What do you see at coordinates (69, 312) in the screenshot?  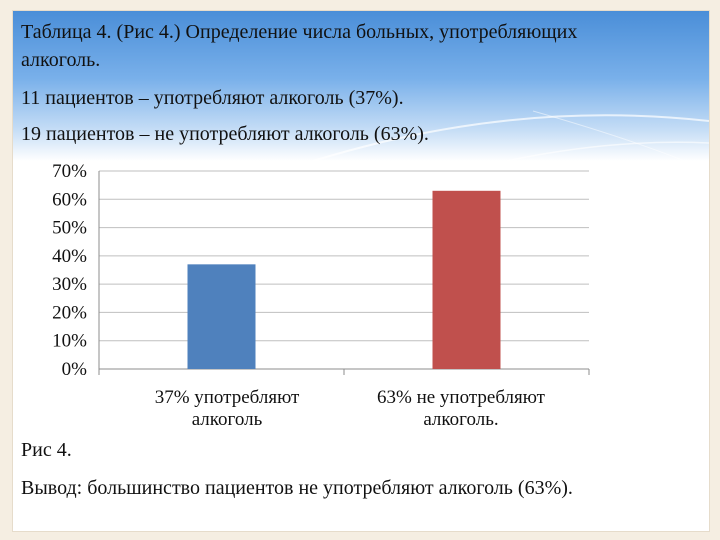 I see `y-tick-label: 20%` at bounding box center [69, 312].